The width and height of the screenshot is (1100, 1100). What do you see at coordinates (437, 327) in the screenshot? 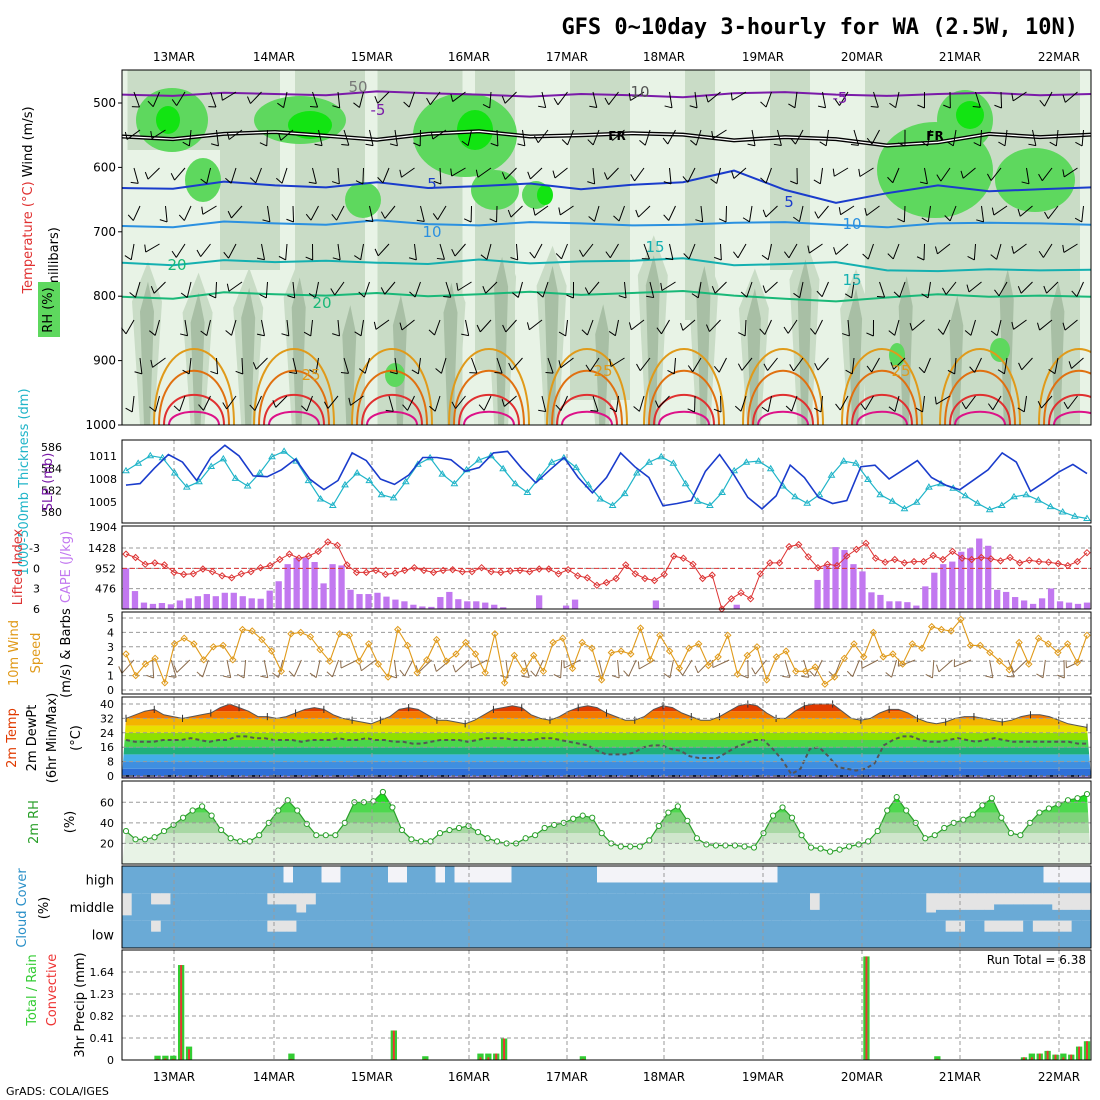
I see `ua-wind-barb-12-6-staff` at bounding box center [437, 327].